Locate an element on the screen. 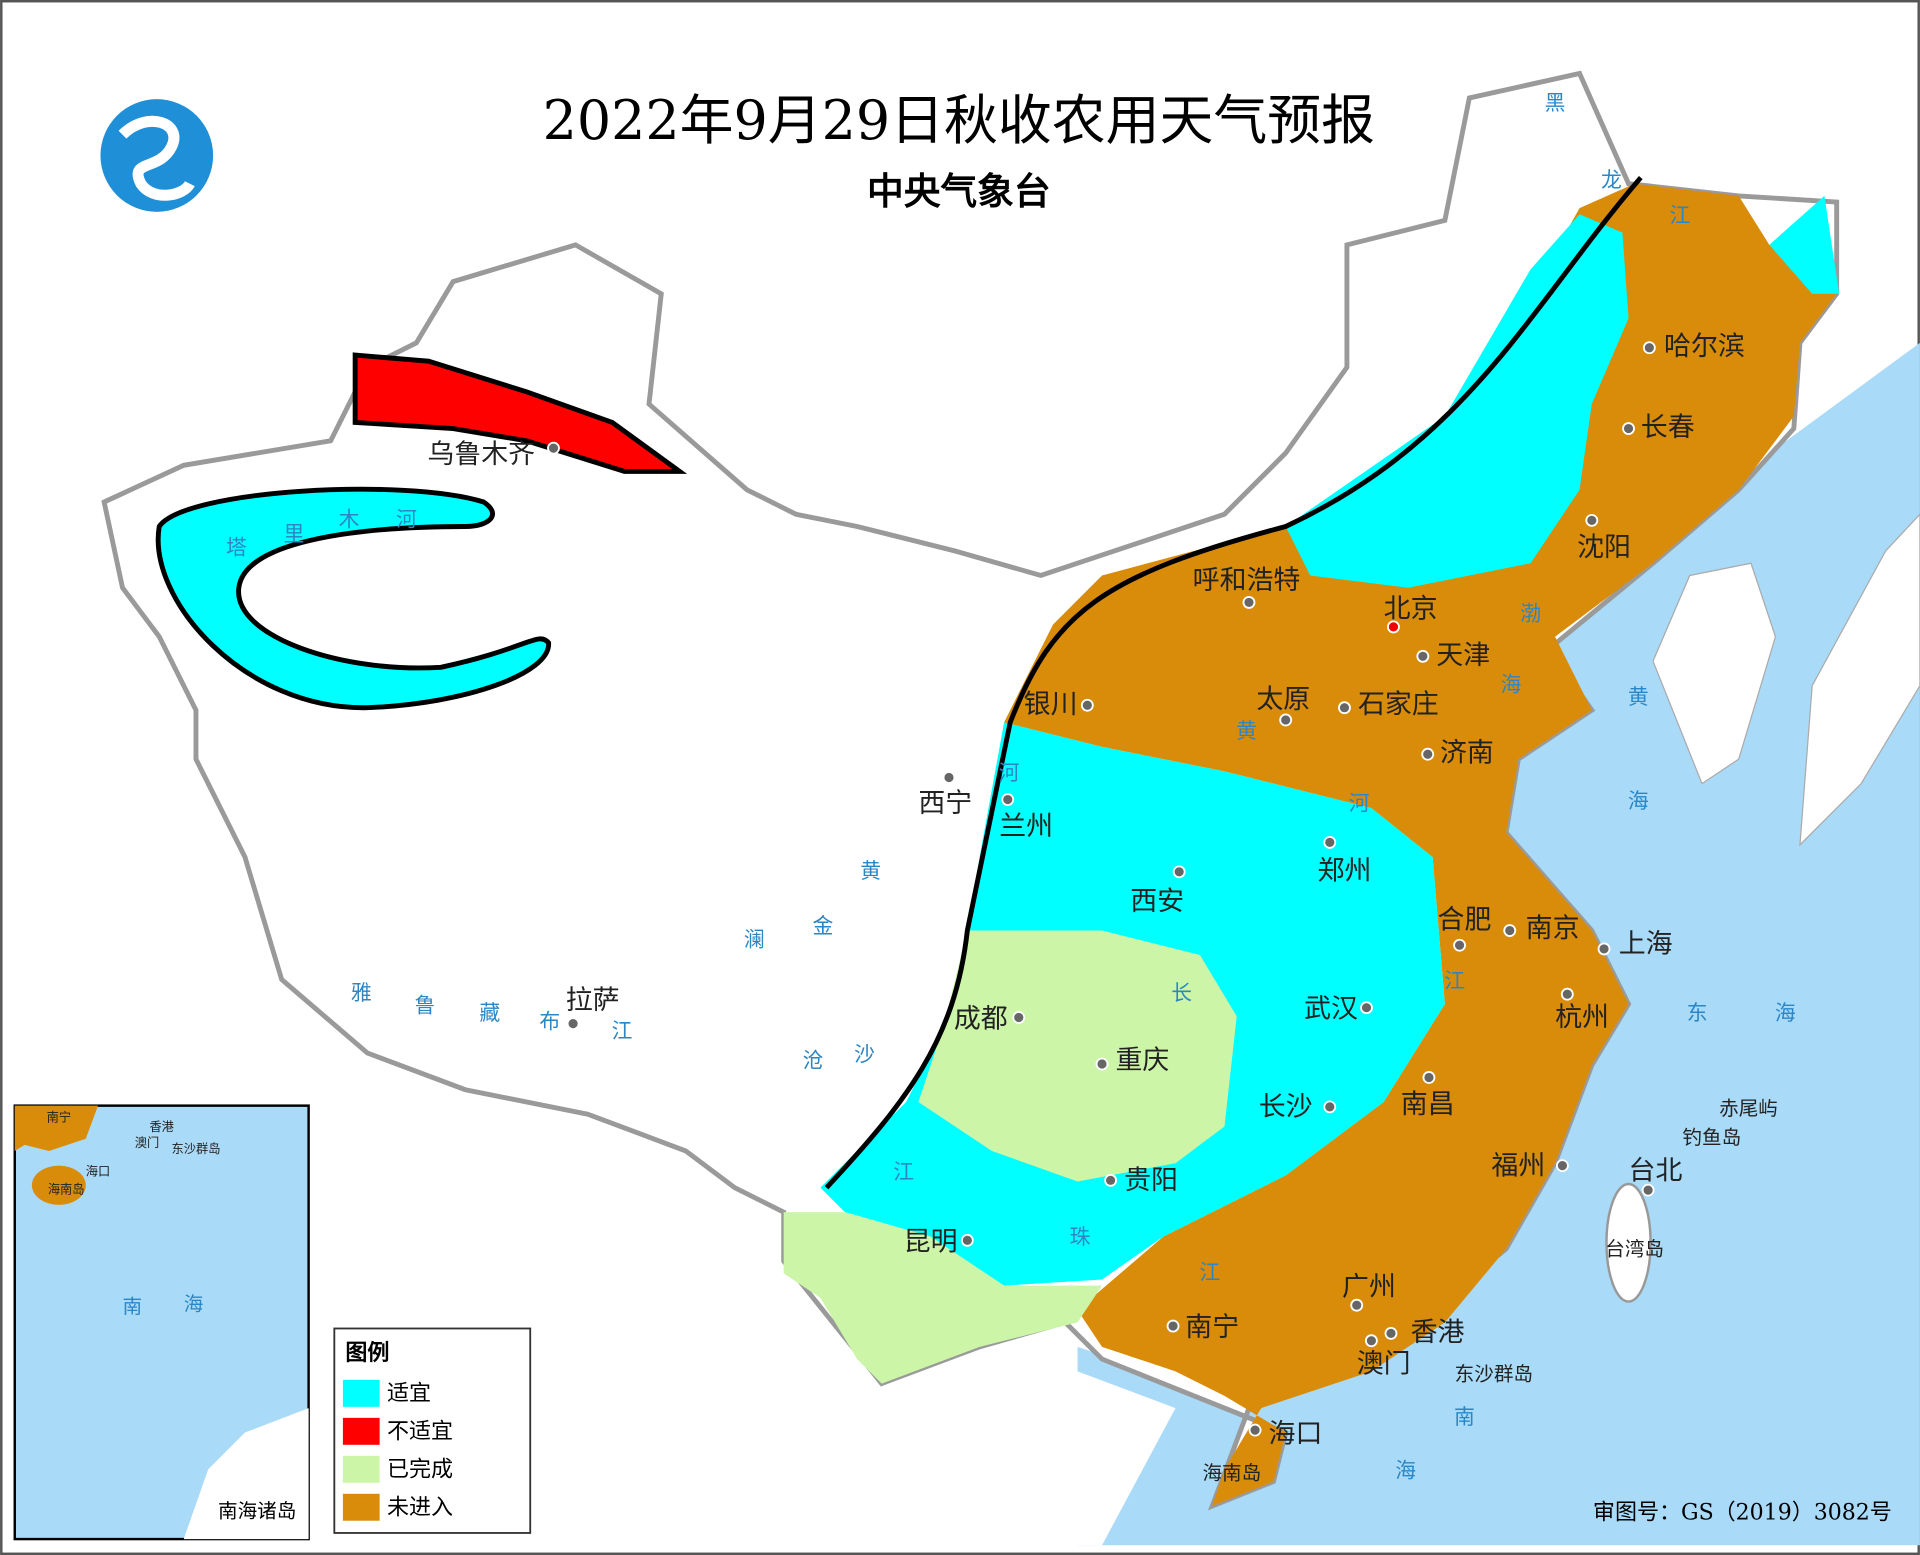 The image size is (1920, 1555). city-label: 海口 is located at coordinates (1296, 1434).